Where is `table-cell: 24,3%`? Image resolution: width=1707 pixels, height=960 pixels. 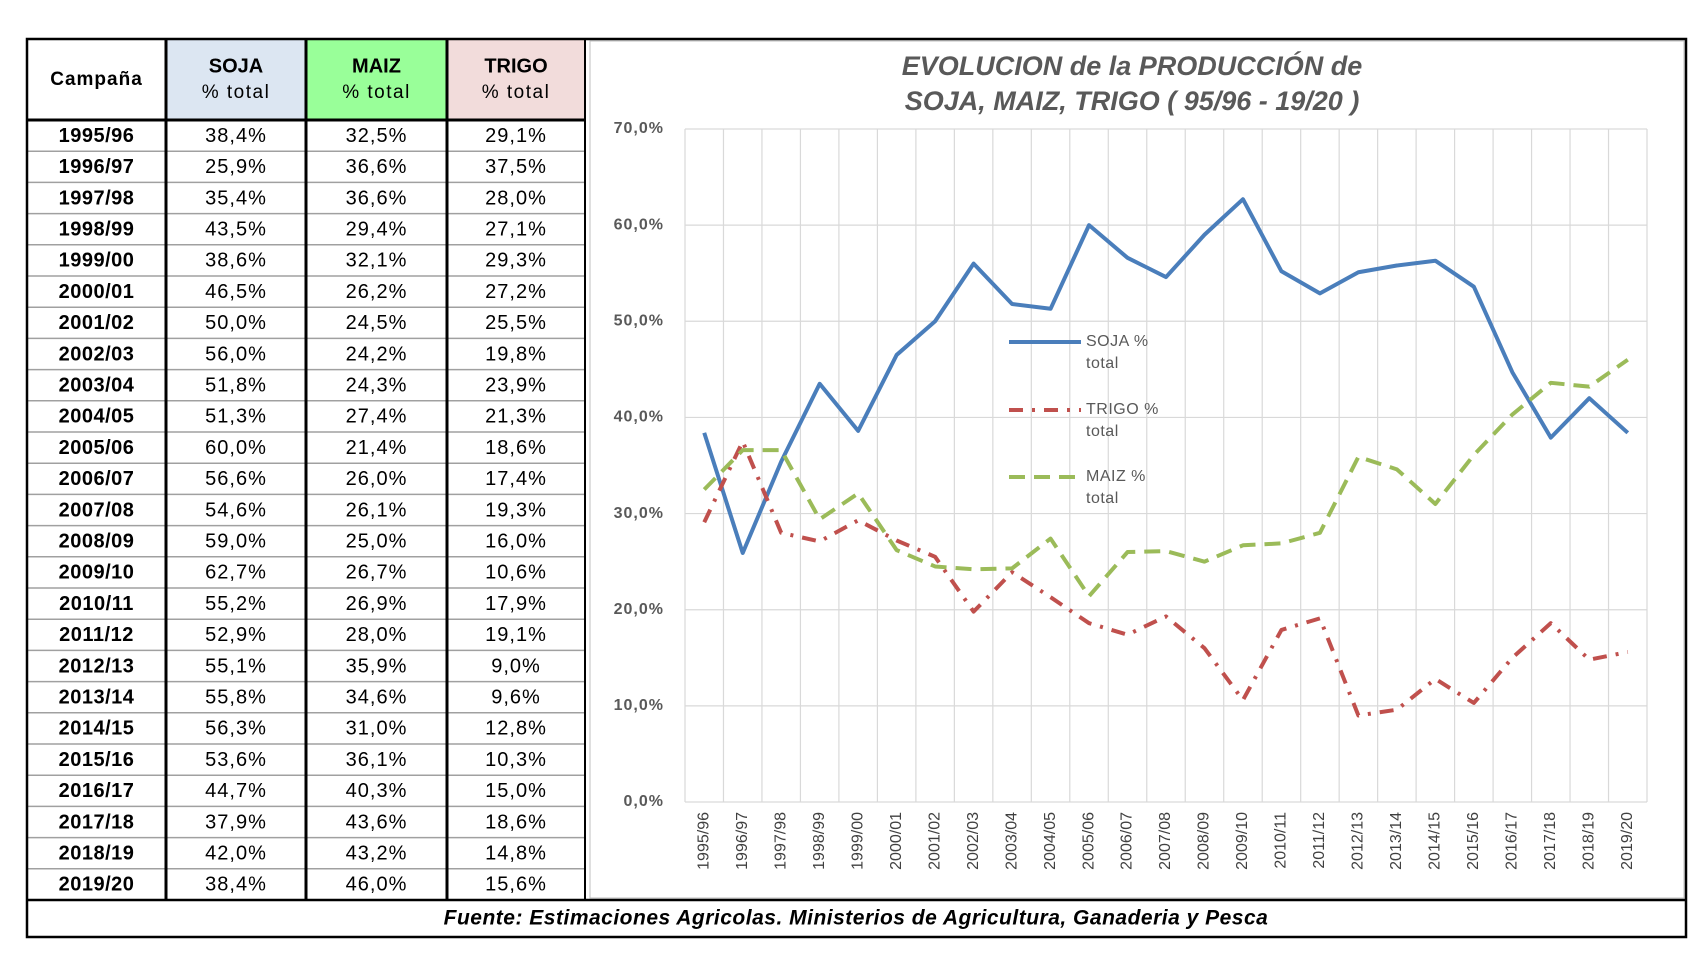
table-cell: 24,3% is located at coordinates (377, 385).